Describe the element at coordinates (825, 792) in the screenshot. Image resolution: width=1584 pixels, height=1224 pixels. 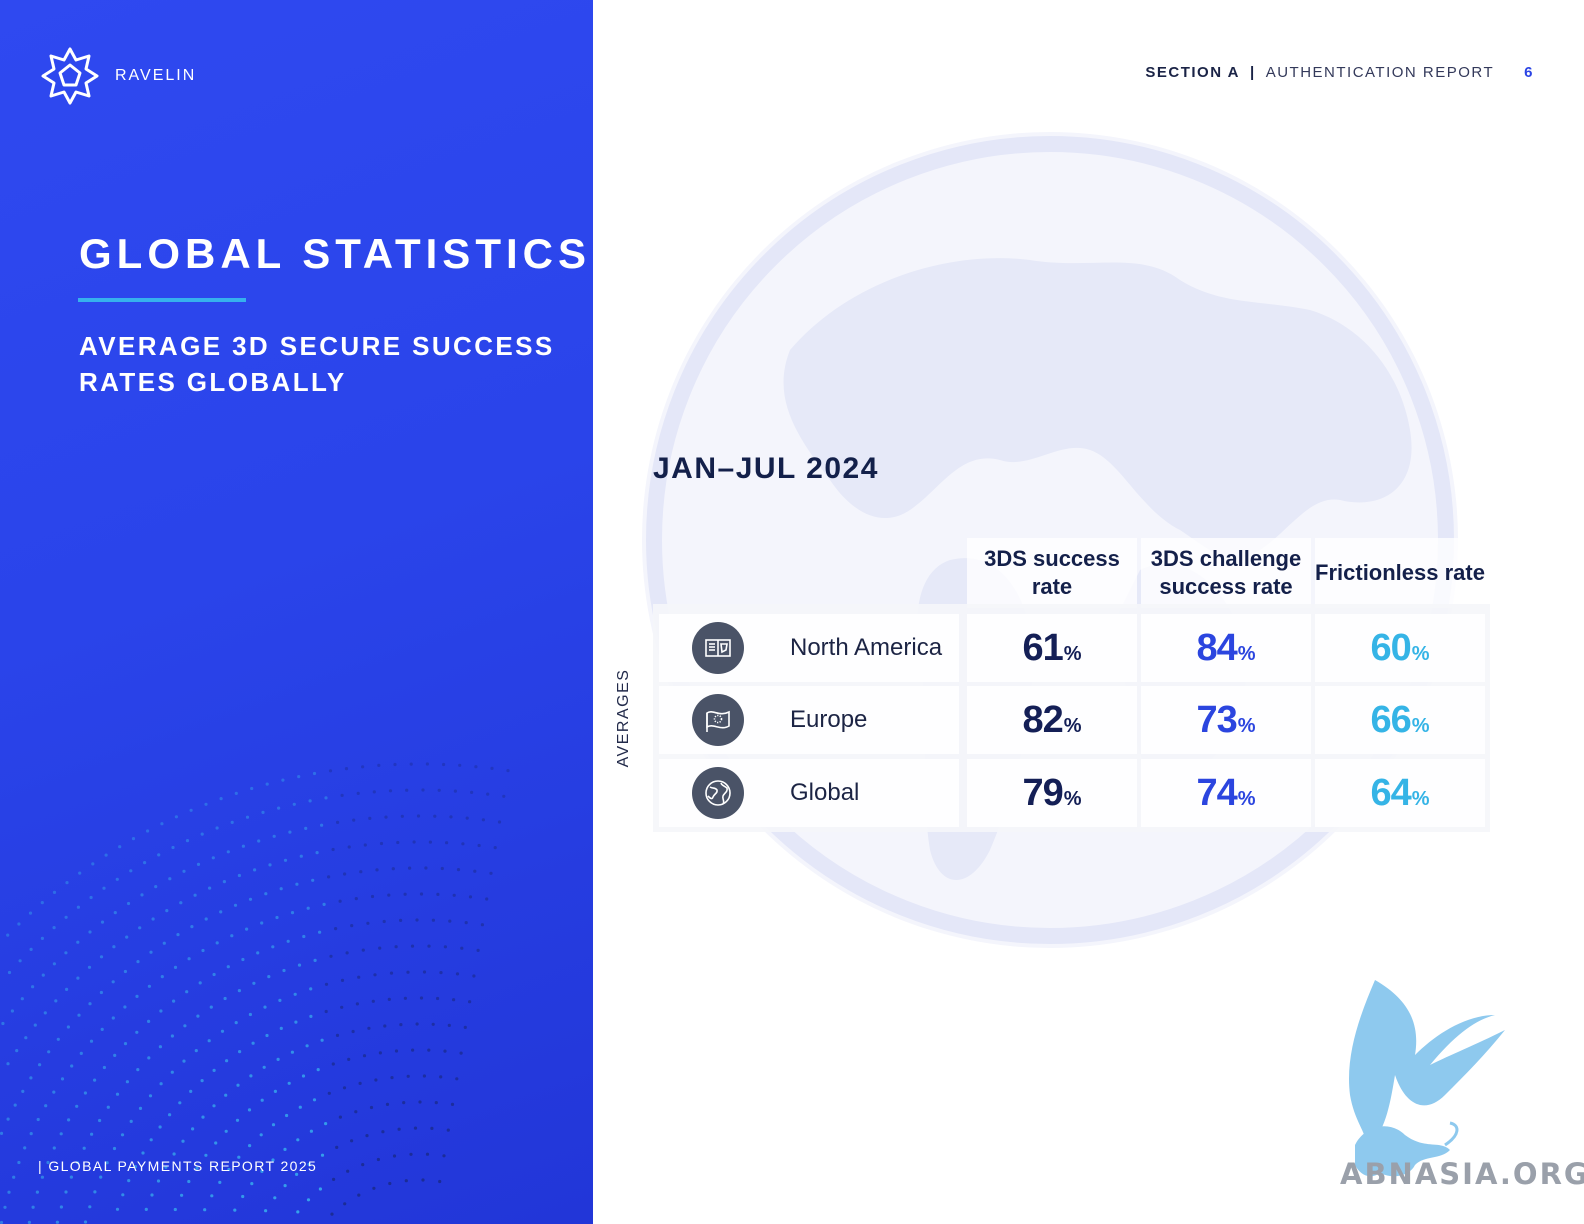
I see `region-label: Global` at that location.